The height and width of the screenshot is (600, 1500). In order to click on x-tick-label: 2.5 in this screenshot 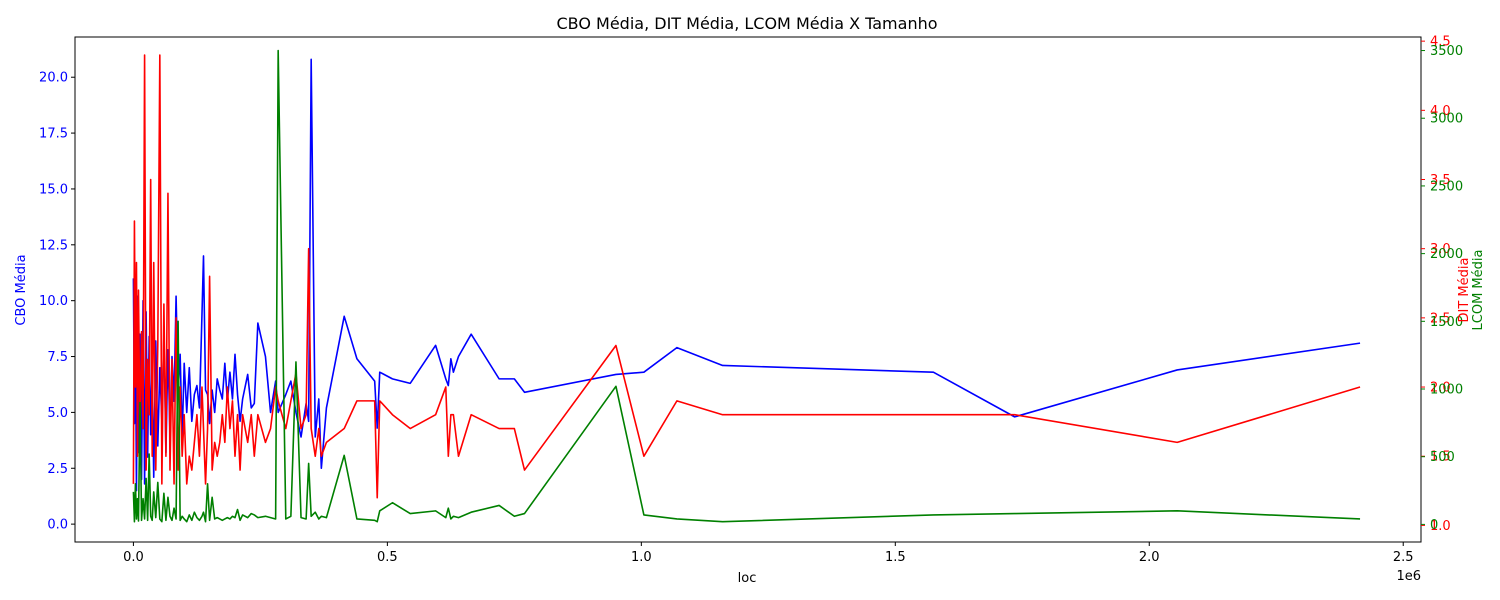, I will do `click(1403, 557)`.